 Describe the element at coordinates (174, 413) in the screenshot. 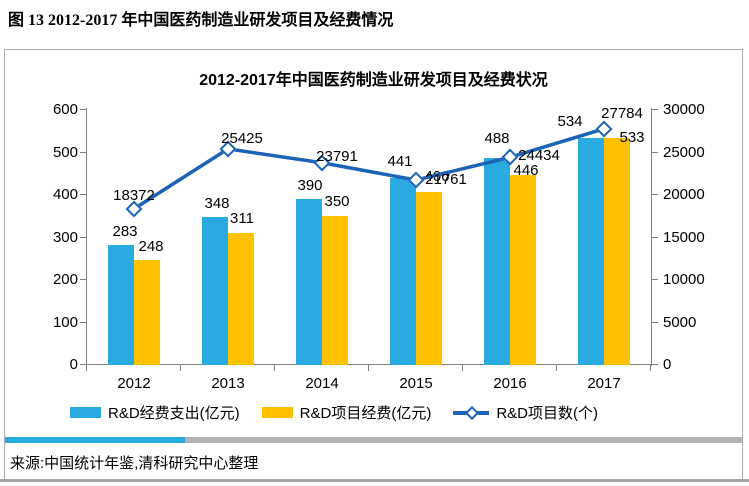

I see `legend-label-rd-expenditure: R&D经费支出(亿元)` at that location.